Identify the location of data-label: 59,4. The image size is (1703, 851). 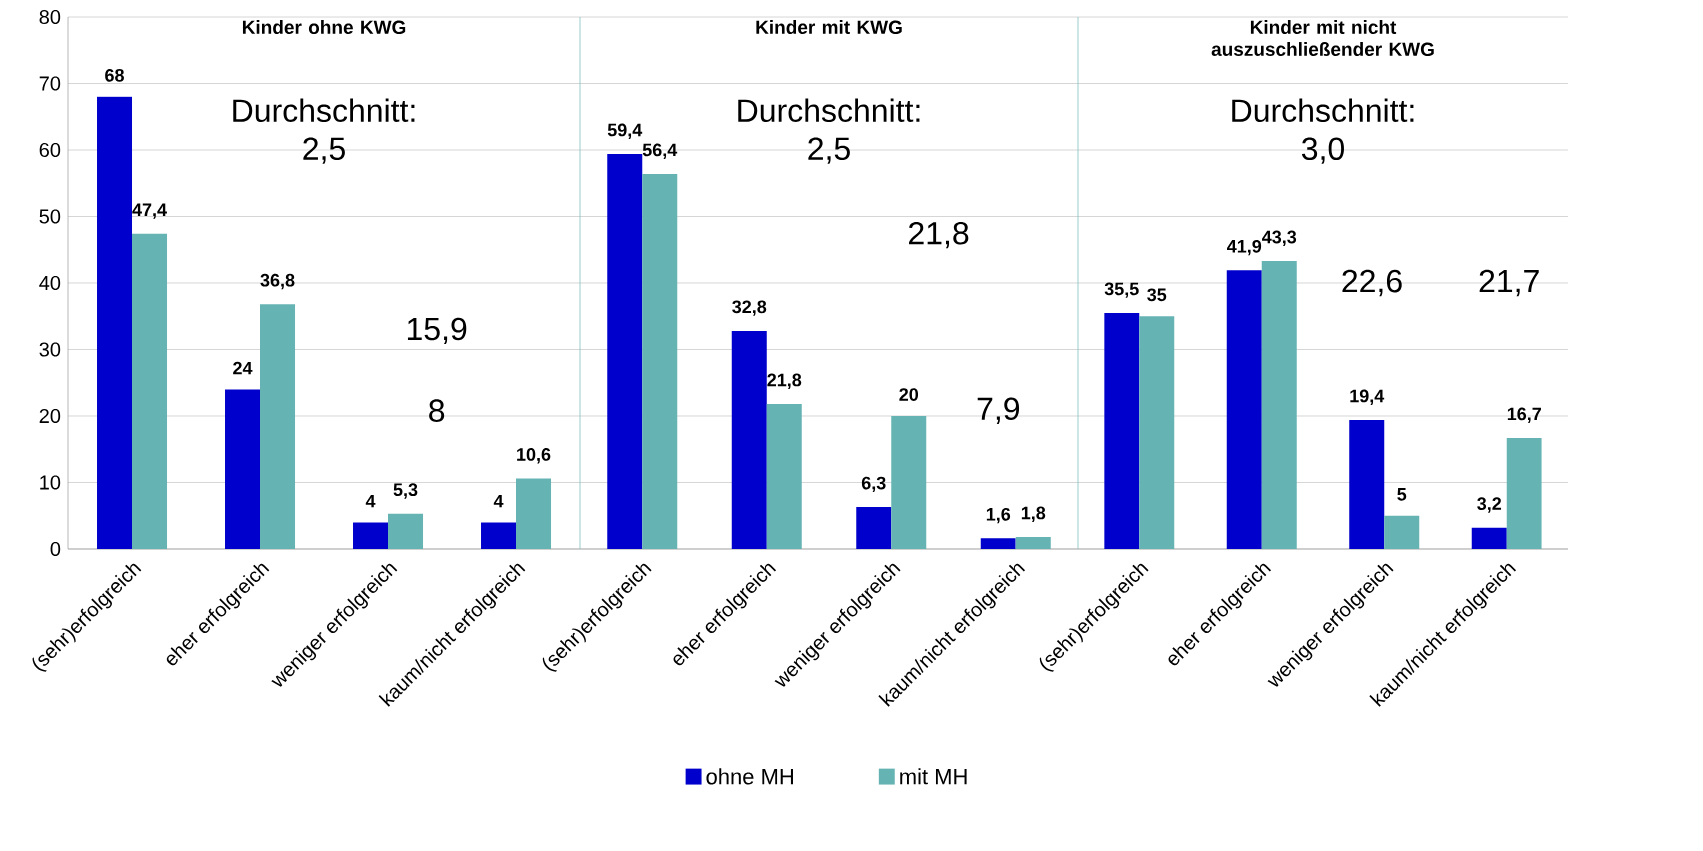
(625, 131).